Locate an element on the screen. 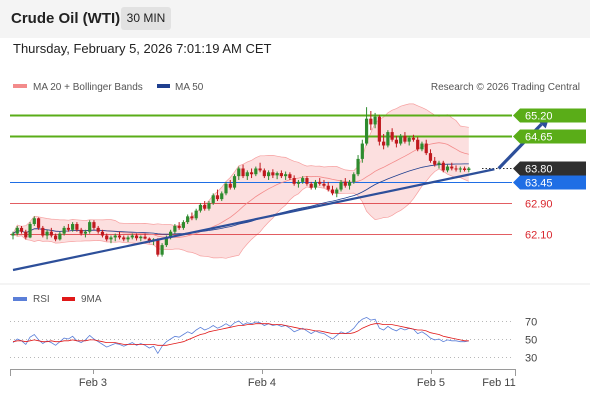  price-level-labels: 65.20 64.65 63.80 63.45 62.90 62.10 is located at coordinates (549, 175).